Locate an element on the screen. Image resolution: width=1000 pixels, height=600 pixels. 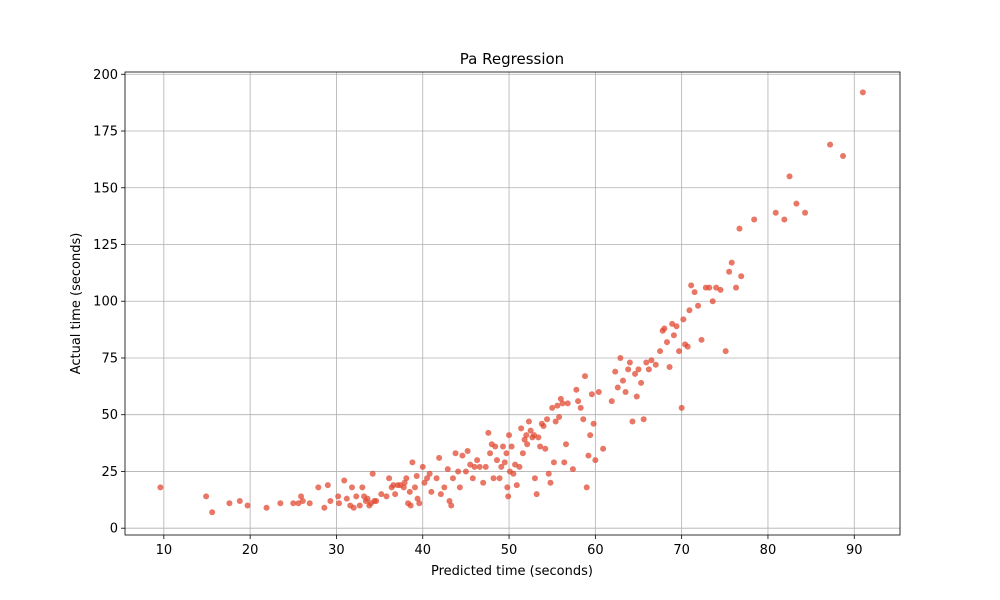
x-axis-label: Predicted time (seconds) is located at coordinates (512, 571).